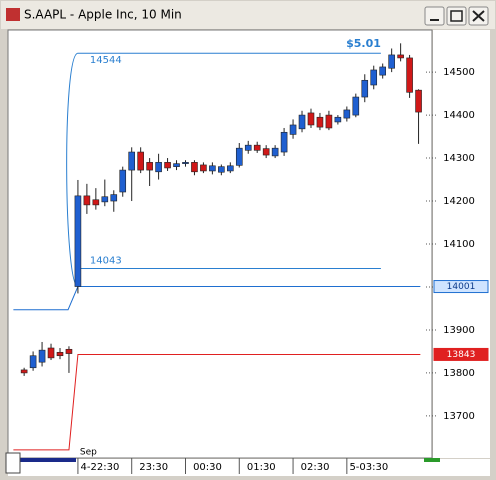  I want to click on maximize-button, so click(456, 16).